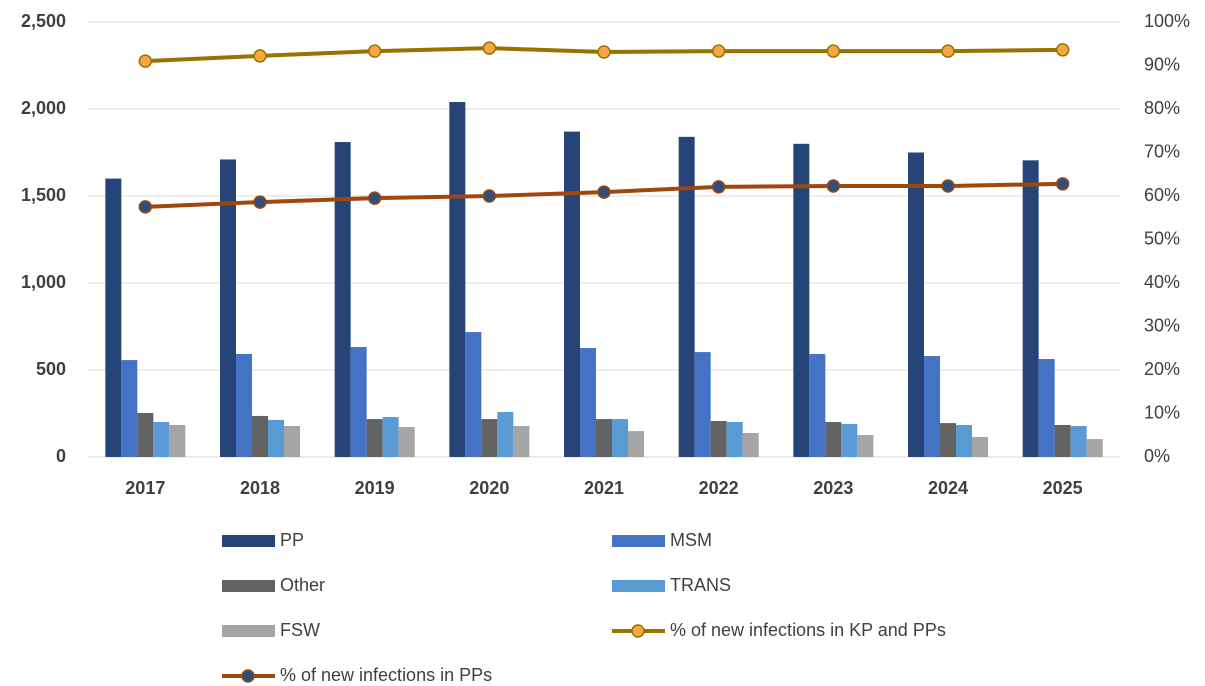  What do you see at coordinates (604, 488) in the screenshot?
I see `x-tick-label: 2021` at bounding box center [604, 488].